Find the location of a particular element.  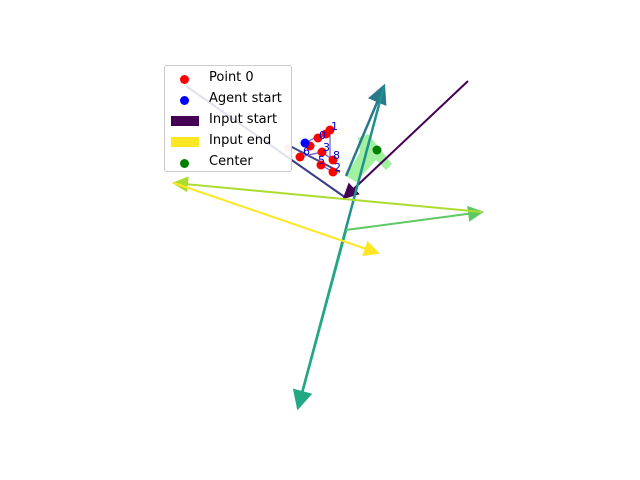

legend-label-input-start: Input start is located at coordinates (243, 119).